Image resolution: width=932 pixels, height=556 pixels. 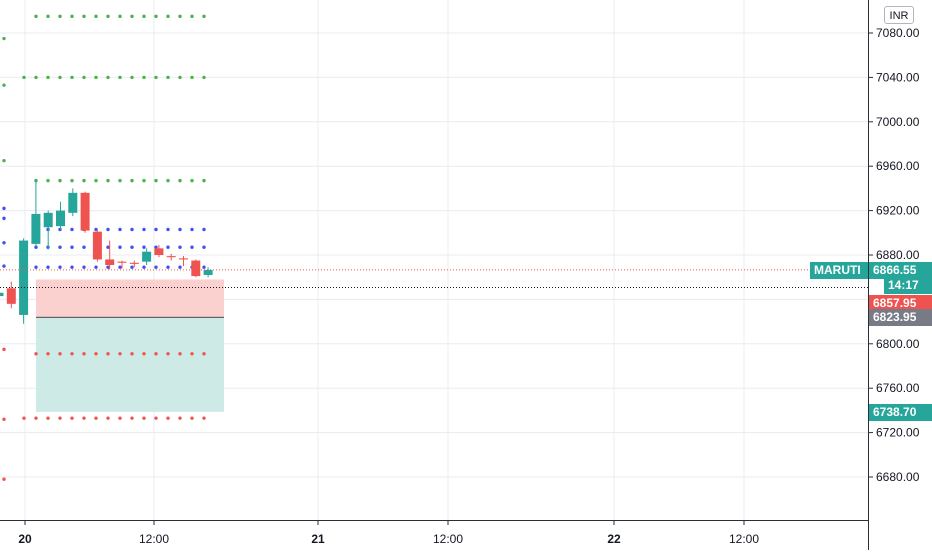 What do you see at coordinates (900, 304) in the screenshot?
I see `stop-price-tag: 6857.95` at bounding box center [900, 304].